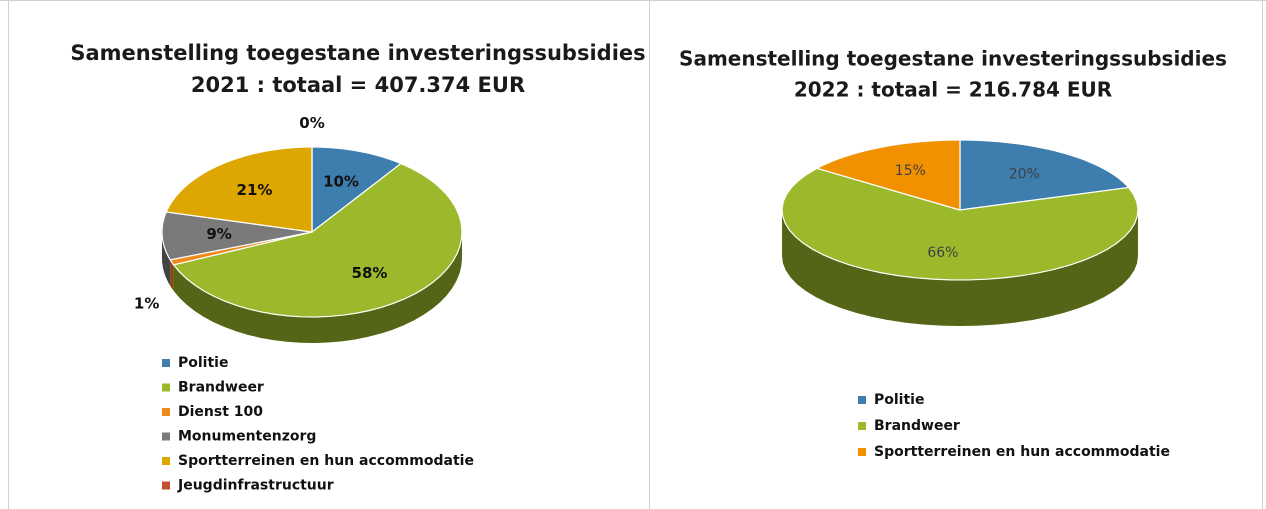  Describe the element at coordinates (146, 303) in the screenshot. I see `data-label: 1%` at that location.